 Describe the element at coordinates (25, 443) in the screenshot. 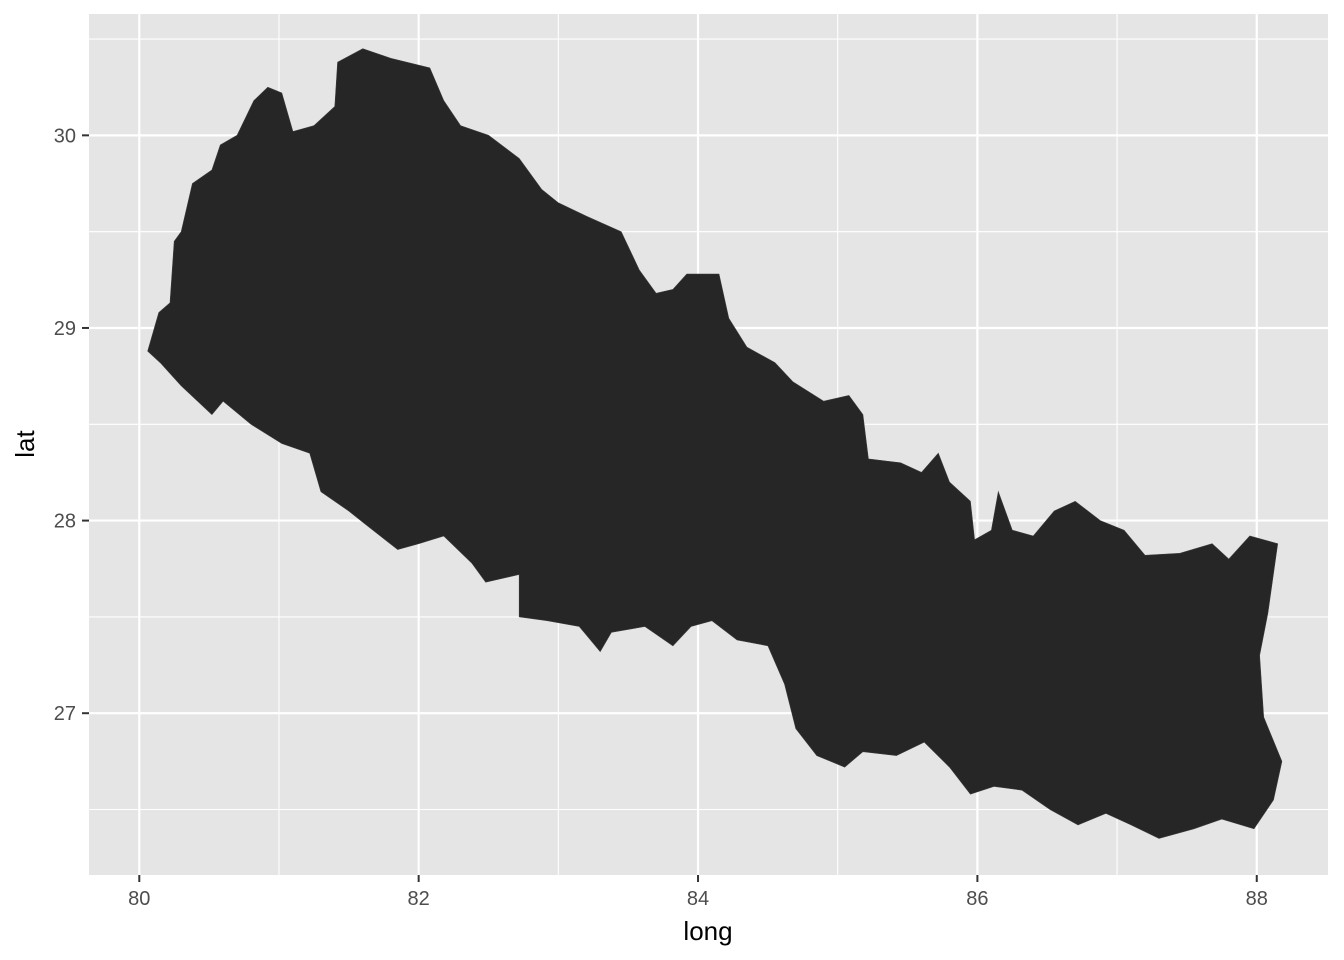

I see `y-axis-title: lat` at that location.